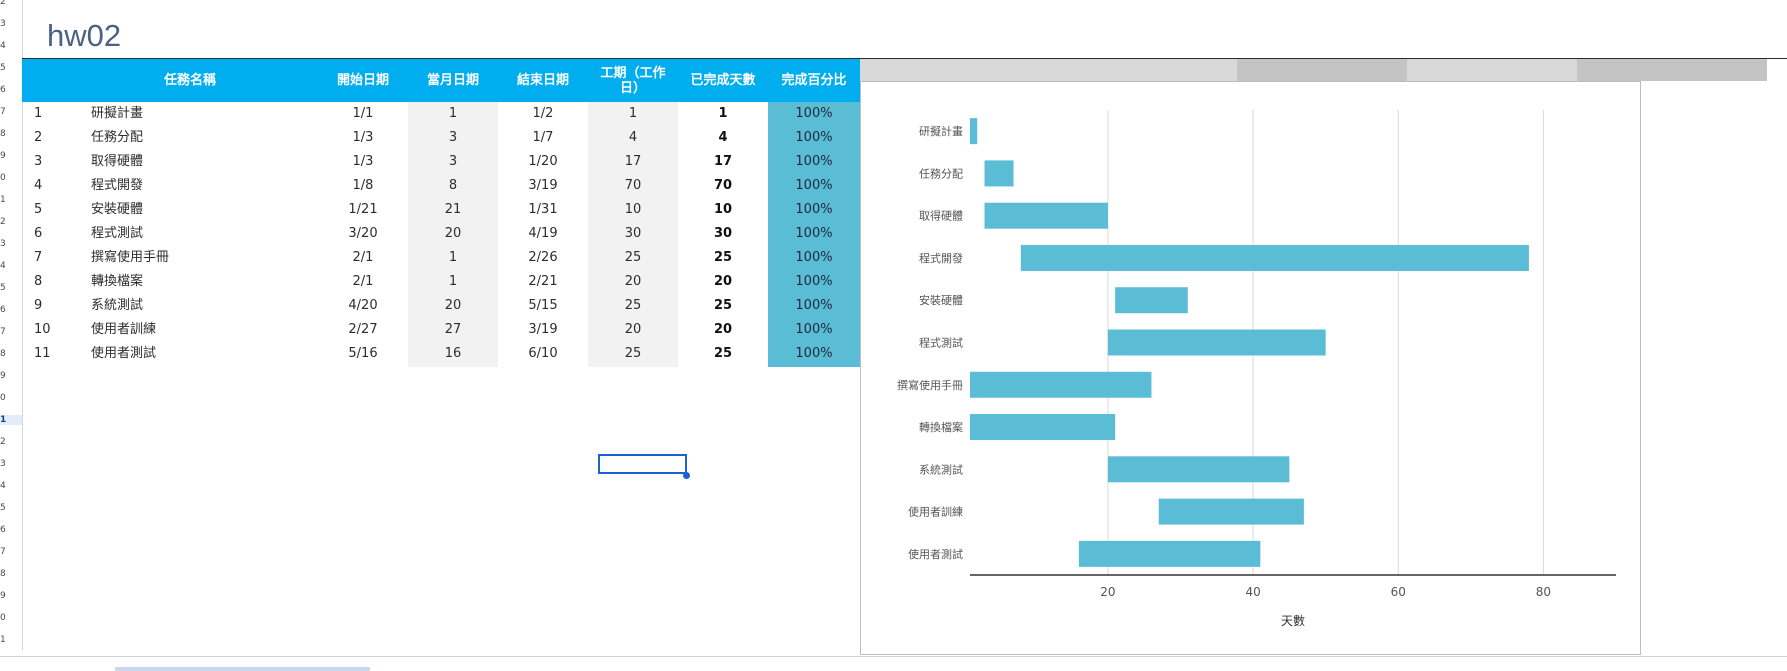 This screenshot has height=671, width=1787. I want to click on cell-task: 任務分配, so click(117, 137).